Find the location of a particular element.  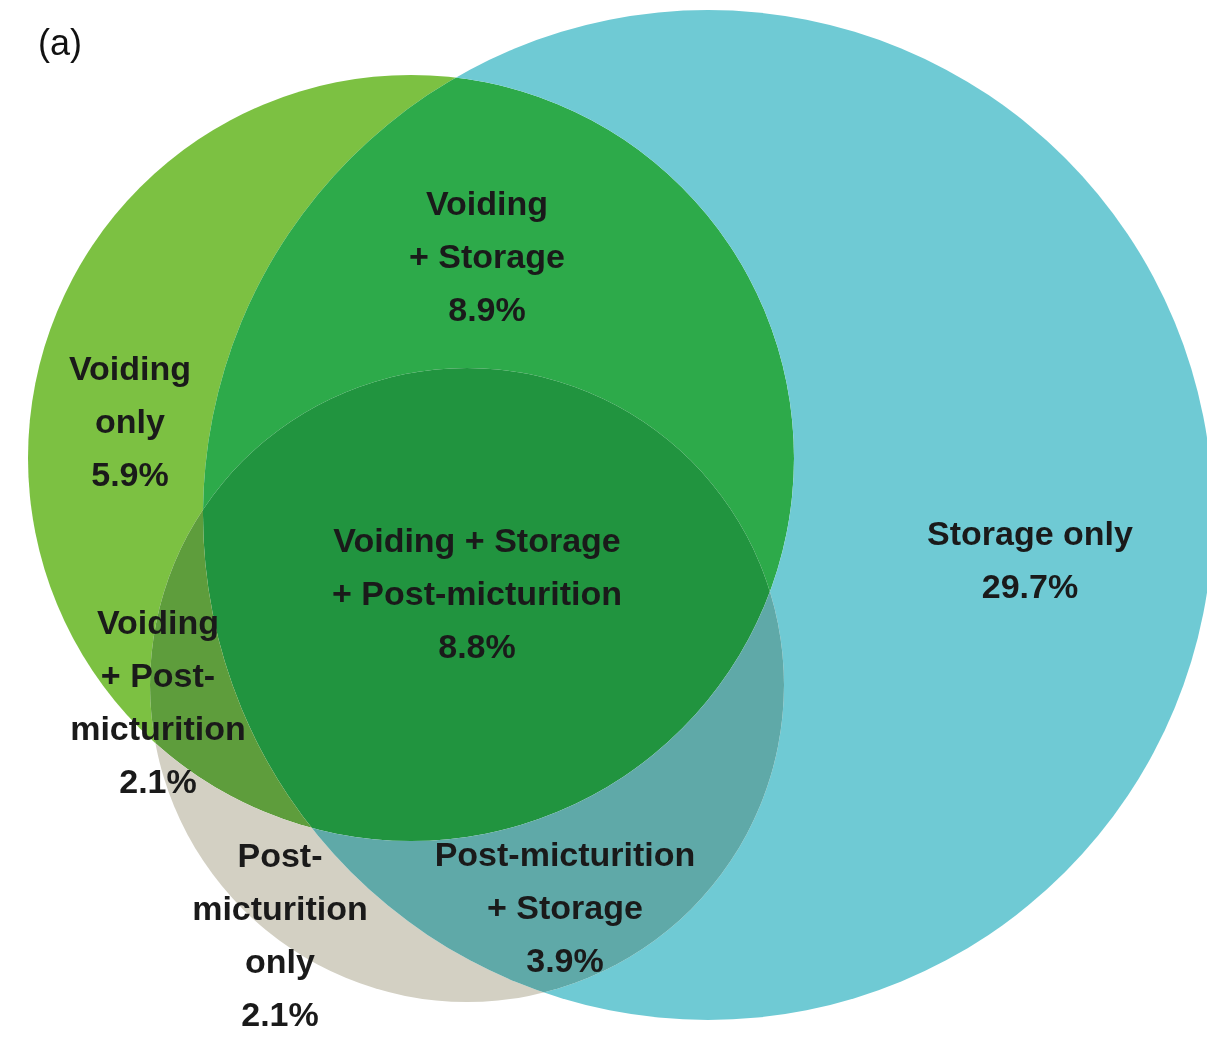

category-label: Voiding only is located at coordinates (130, 394).